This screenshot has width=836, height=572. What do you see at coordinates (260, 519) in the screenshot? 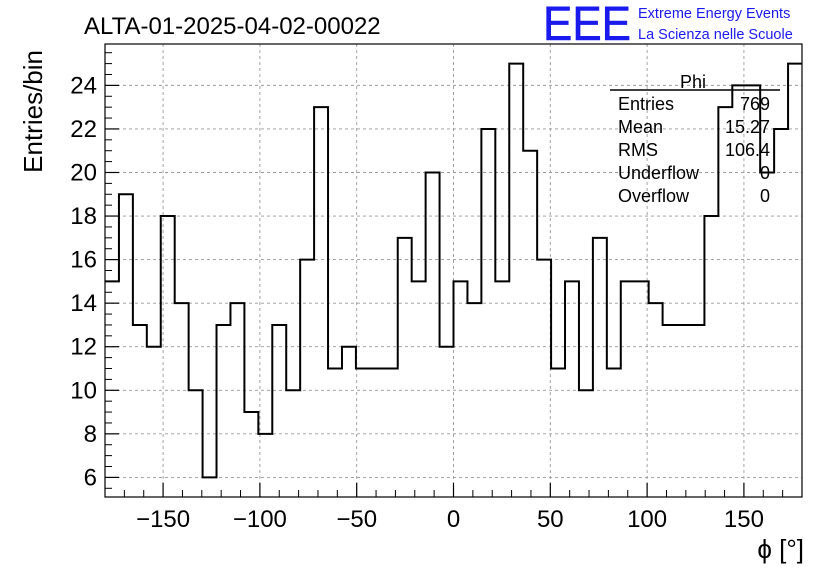
I see `x-tick-label: −100` at bounding box center [260, 519].